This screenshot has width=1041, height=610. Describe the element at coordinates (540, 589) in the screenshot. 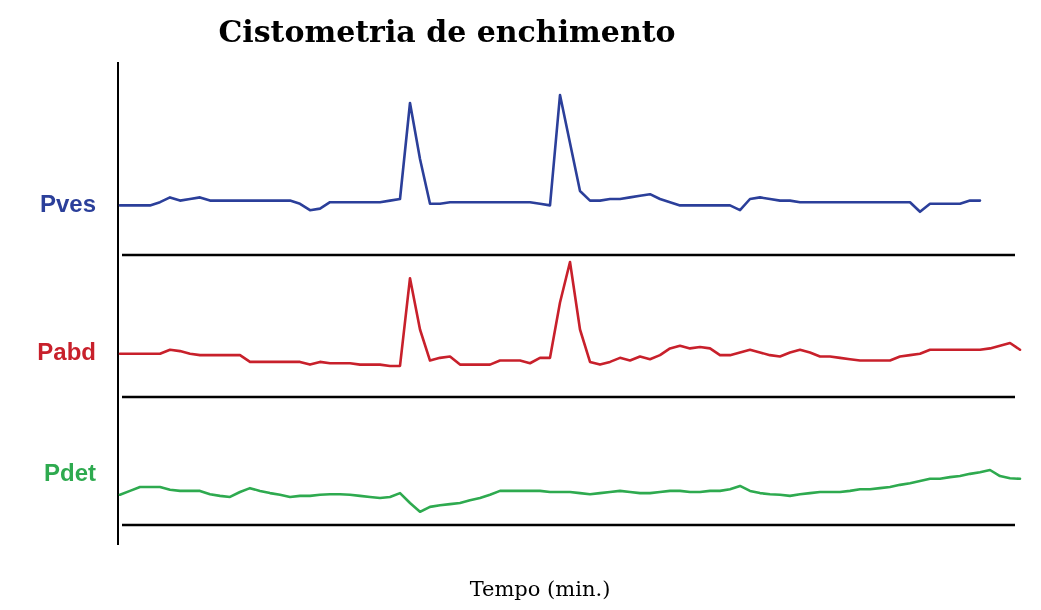

I see `x-axis-title: Tempo (min.)` at that location.